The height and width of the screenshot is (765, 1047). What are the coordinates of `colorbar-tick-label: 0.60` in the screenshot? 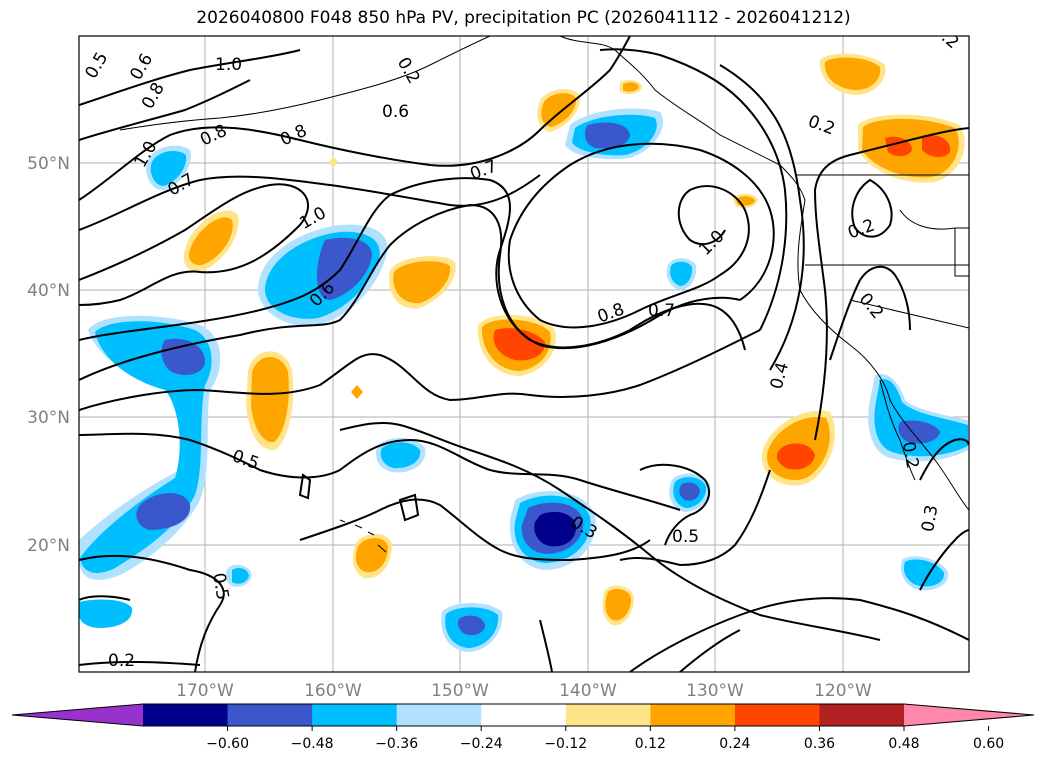 It's located at (988, 744).